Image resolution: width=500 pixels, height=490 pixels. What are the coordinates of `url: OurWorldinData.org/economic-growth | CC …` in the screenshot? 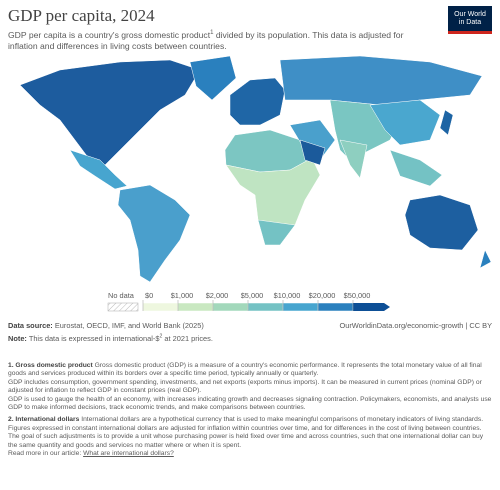 It's located at (415, 325).